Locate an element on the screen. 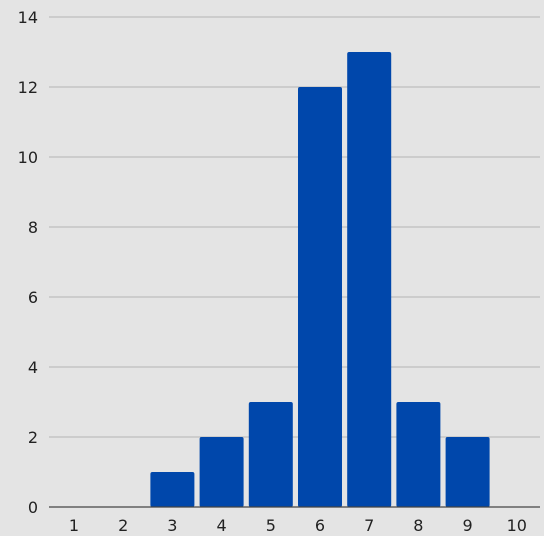 The height and width of the screenshot is (536, 544). y-tick-label: 4 is located at coordinates (33, 367).